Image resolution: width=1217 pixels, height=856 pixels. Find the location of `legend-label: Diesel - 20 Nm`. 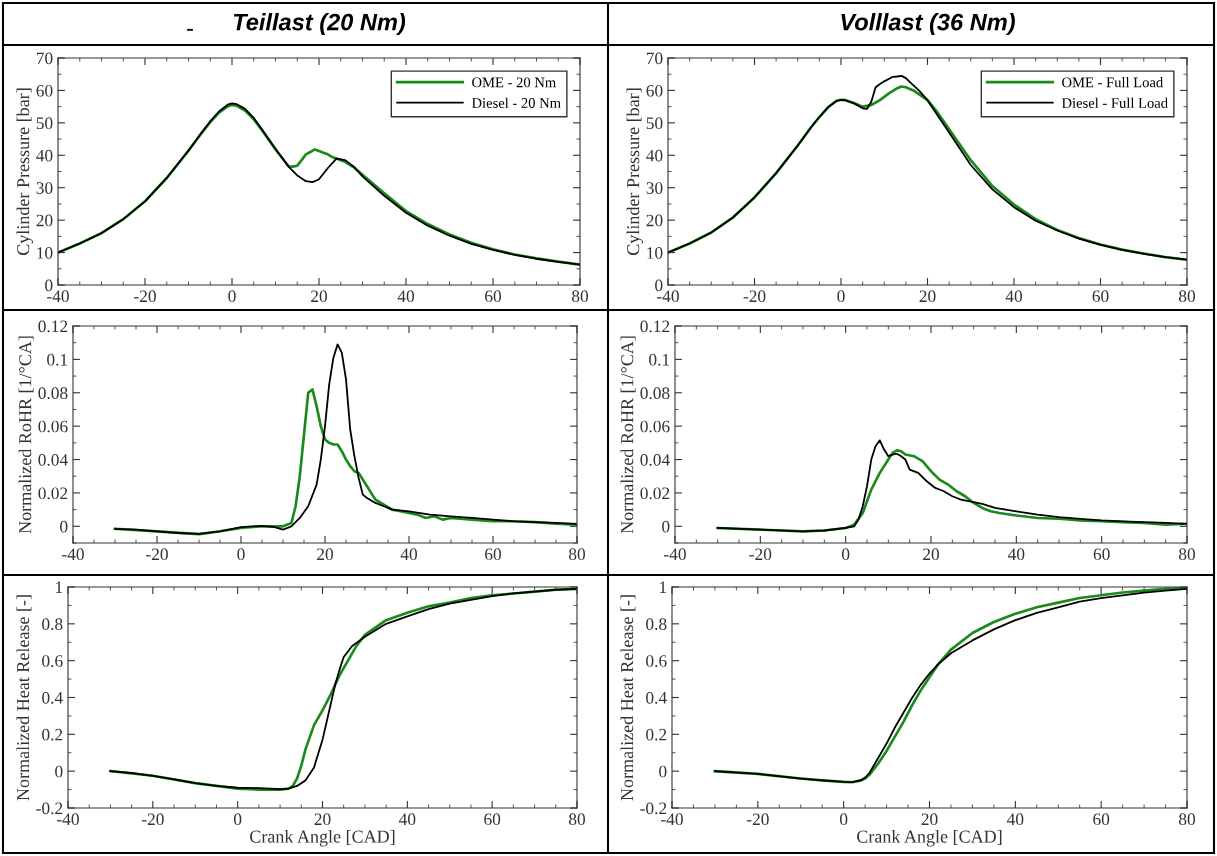

legend-label: Diesel - 20 Nm is located at coordinates (516, 102).